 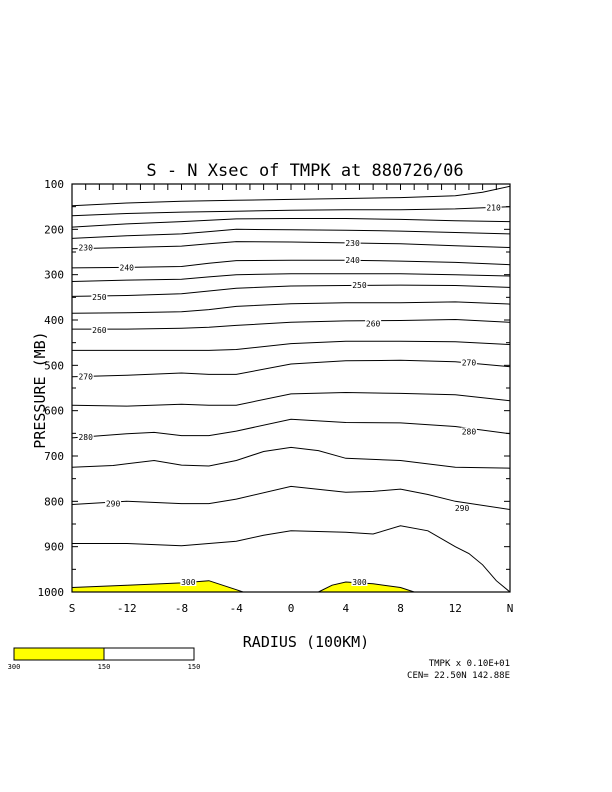 I want to click on center-footer: CEN= 22.50N 142.88E, so click(x=458, y=676).